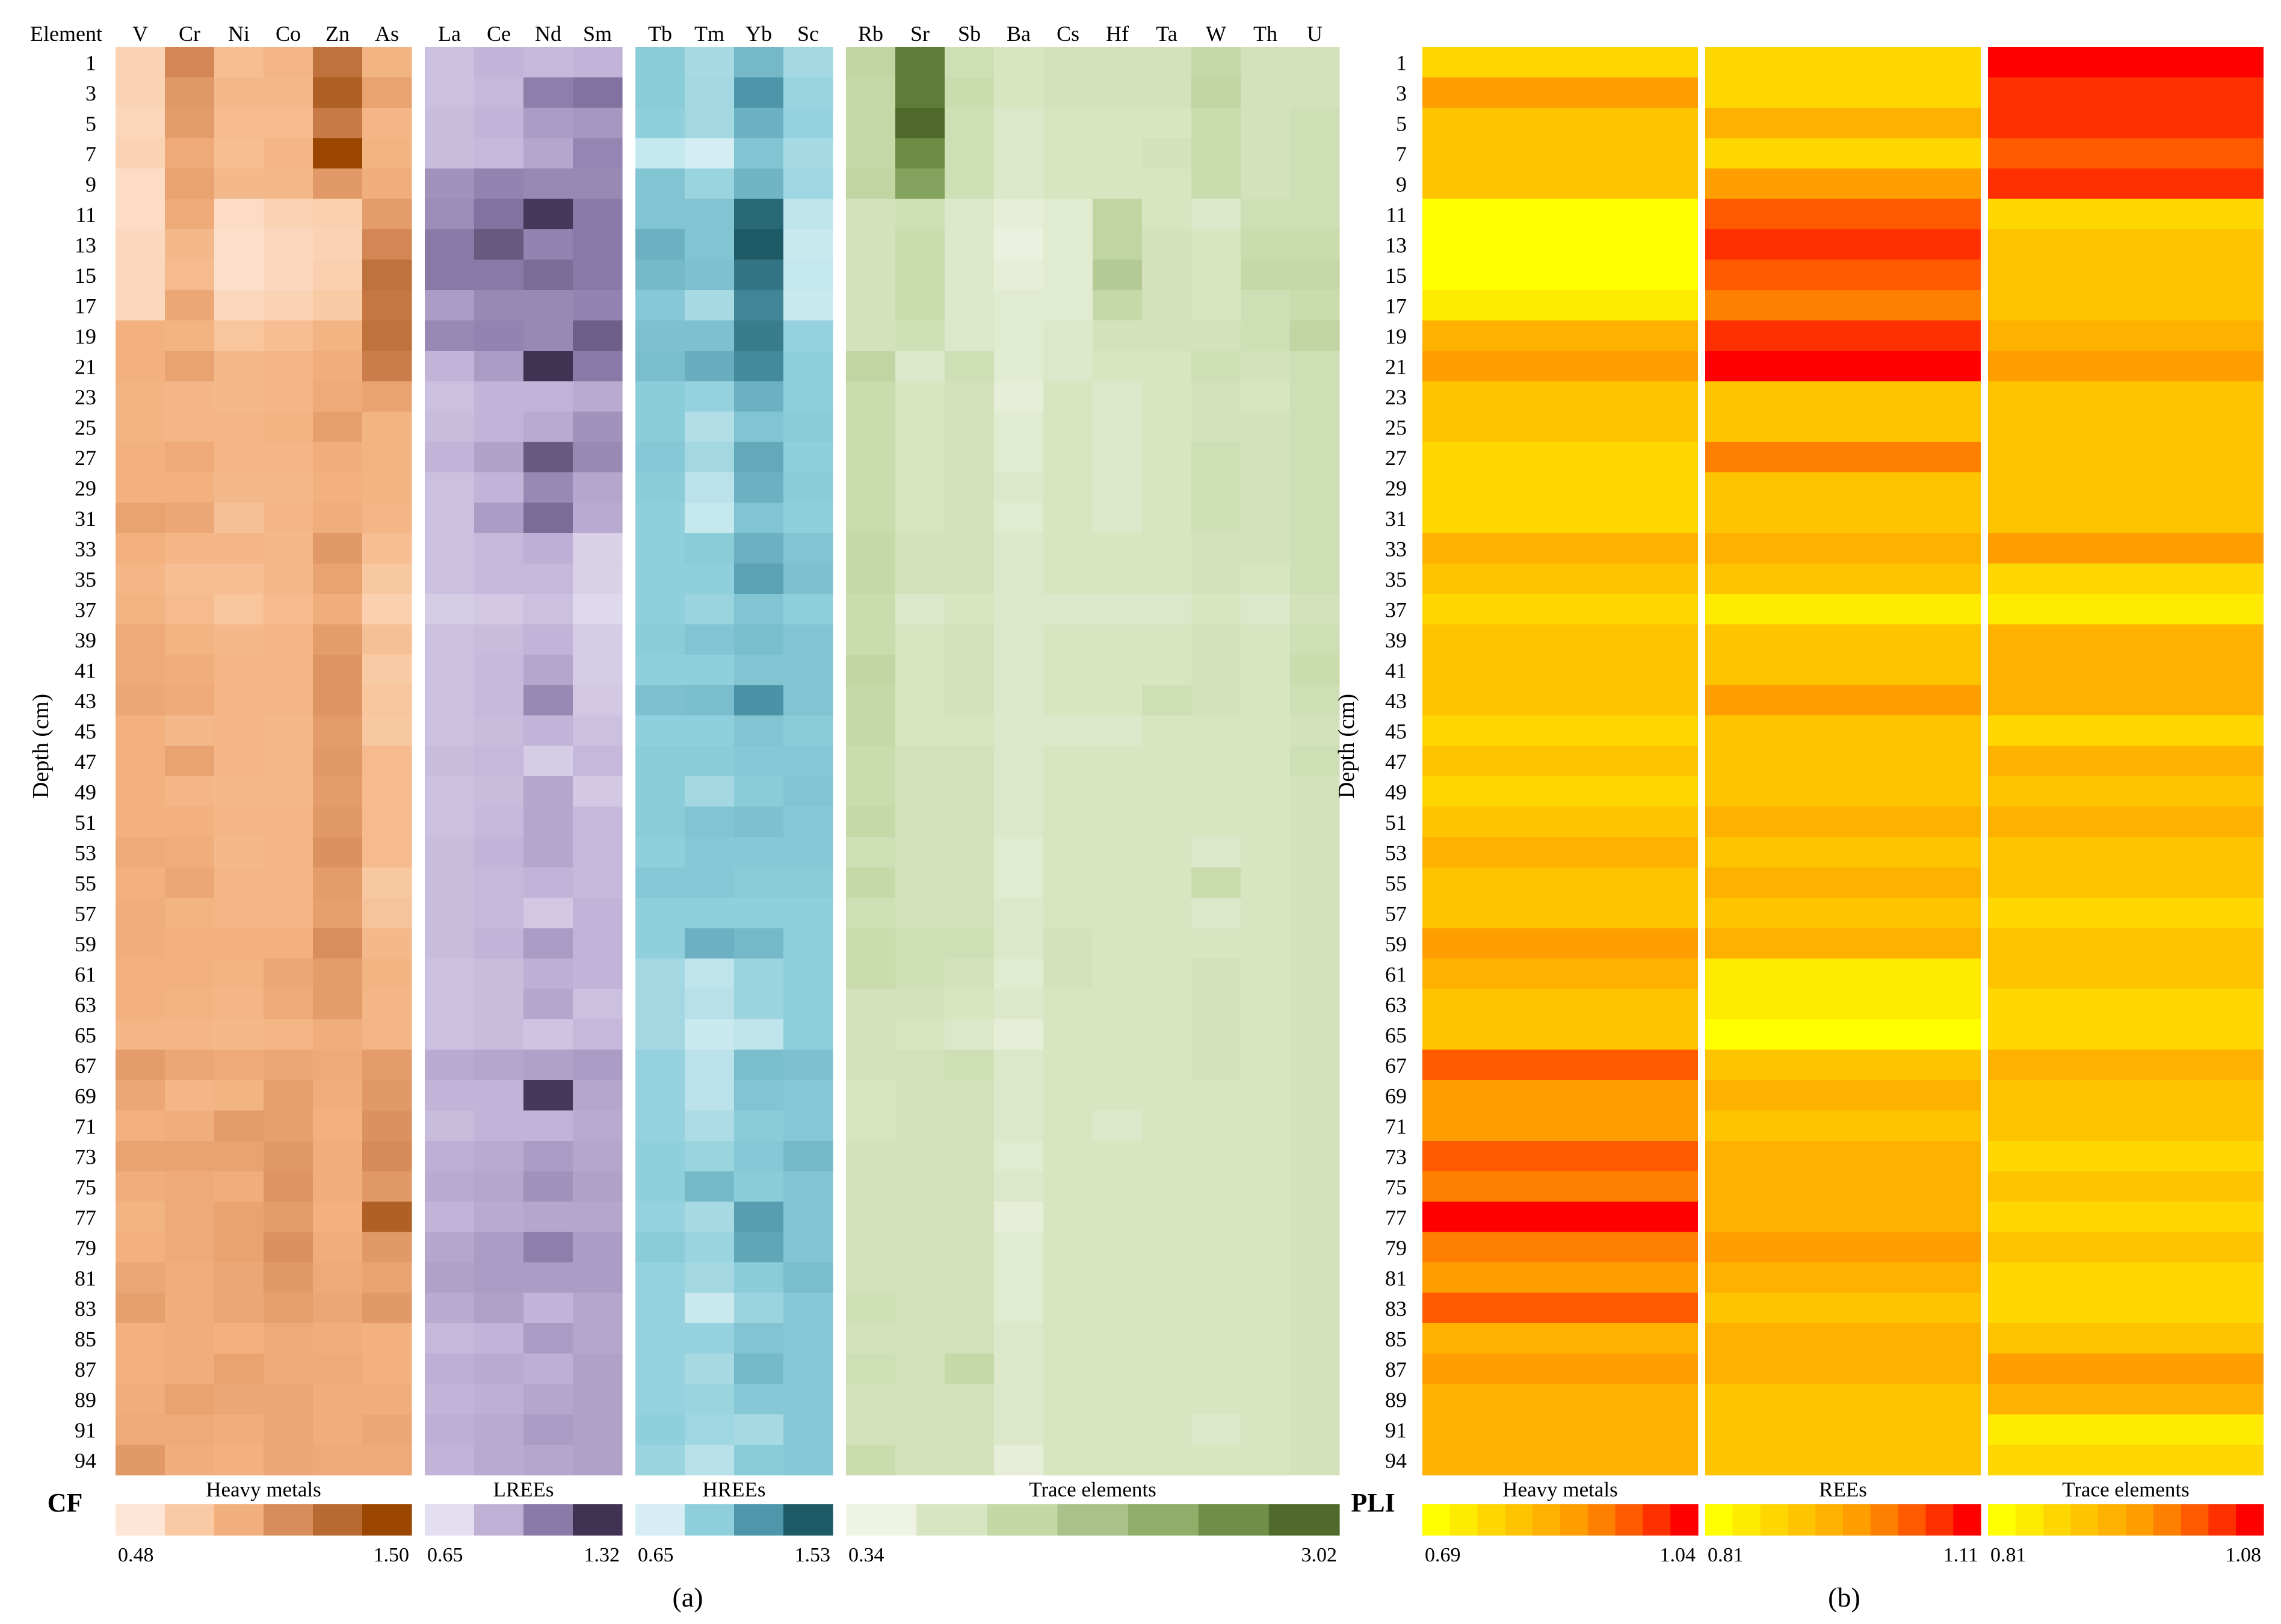 The width and height of the screenshot is (2281, 1624). What do you see at coordinates (66, 34) in the screenshot?
I see `element-header-label: Element` at bounding box center [66, 34].